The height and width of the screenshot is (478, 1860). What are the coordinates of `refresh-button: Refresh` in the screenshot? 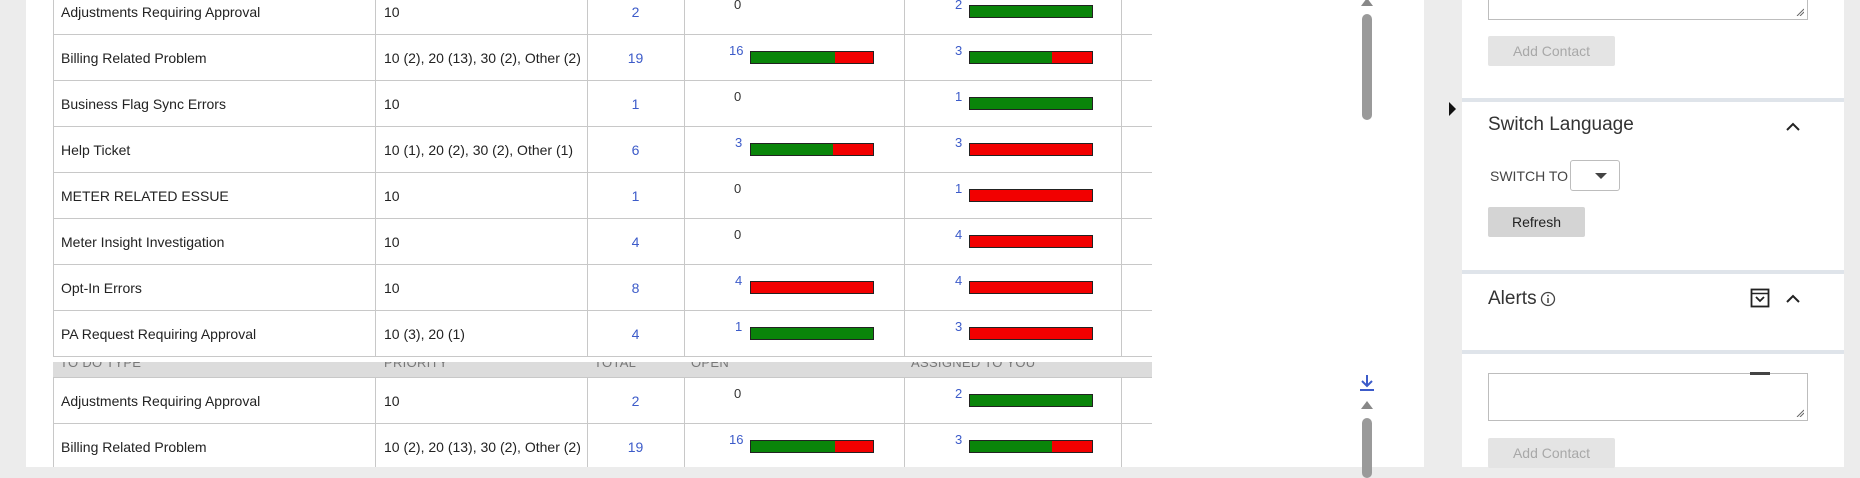 It's located at (1536, 222).